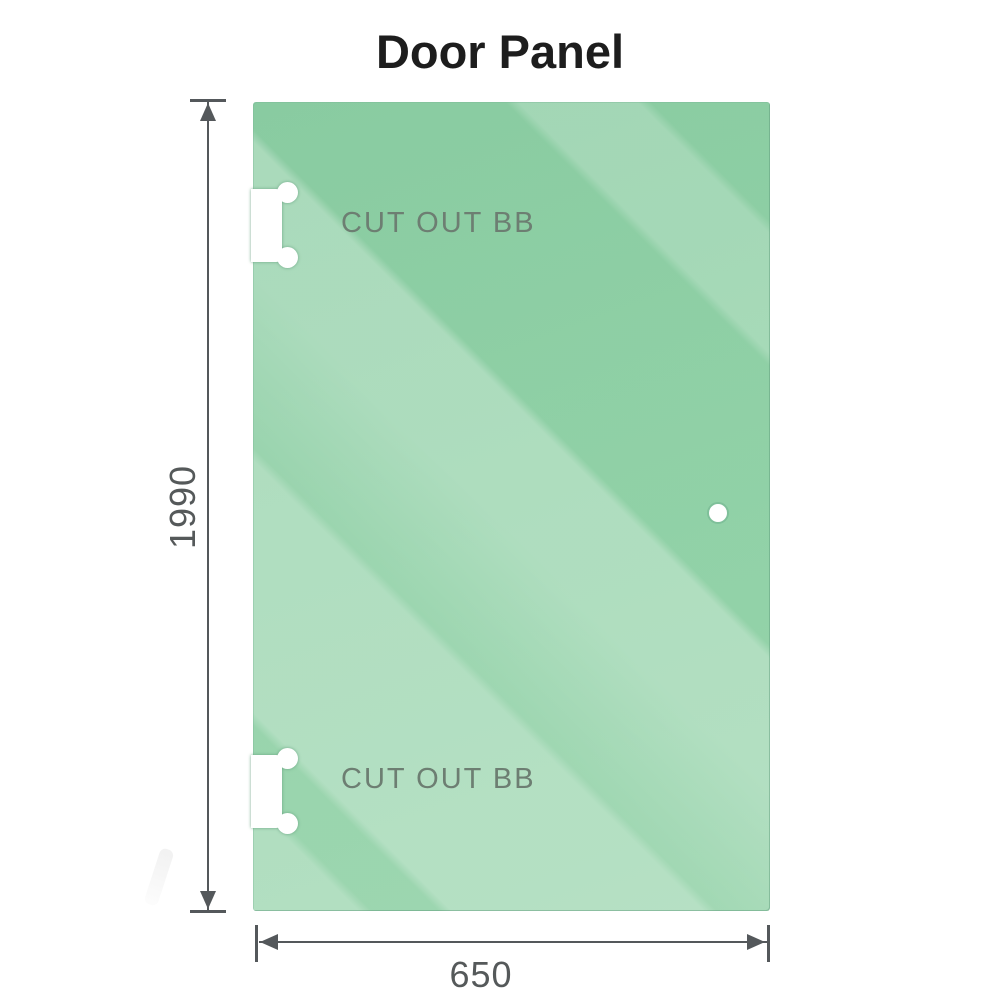 This screenshot has height=1000, width=1000. I want to click on handle-hole, so click(718, 513).